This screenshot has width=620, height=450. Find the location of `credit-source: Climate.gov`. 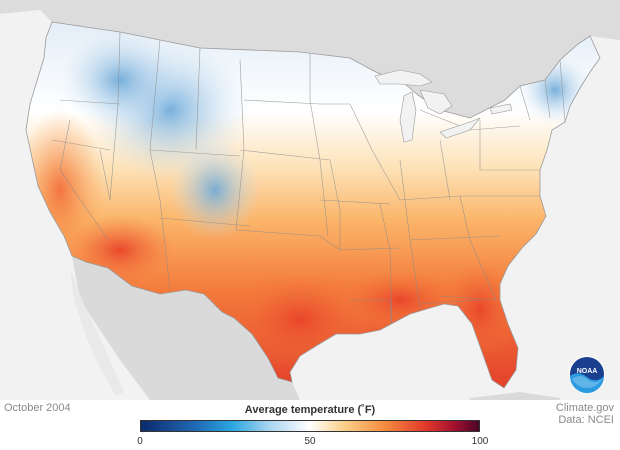

credit-source: Climate.gov is located at coordinates (584, 408).